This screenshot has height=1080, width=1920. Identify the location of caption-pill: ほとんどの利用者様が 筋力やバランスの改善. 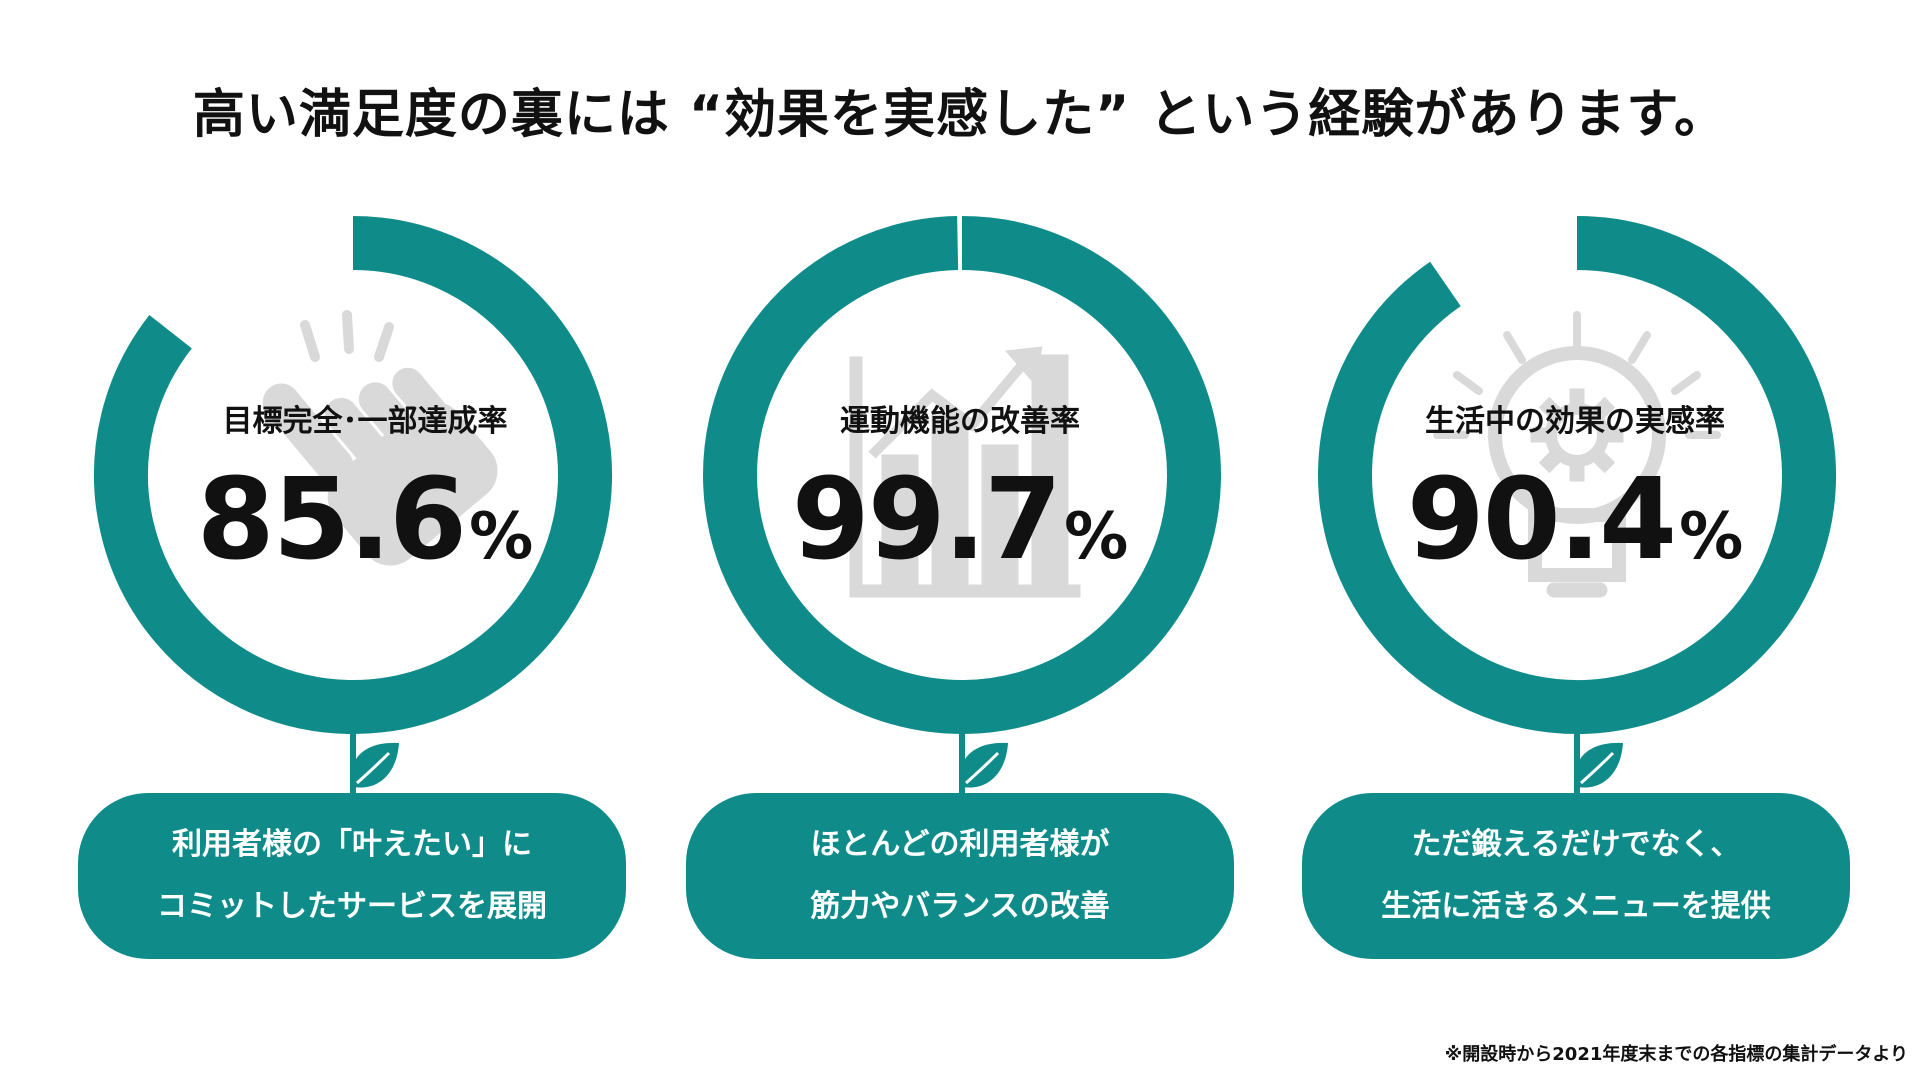
(960, 876).